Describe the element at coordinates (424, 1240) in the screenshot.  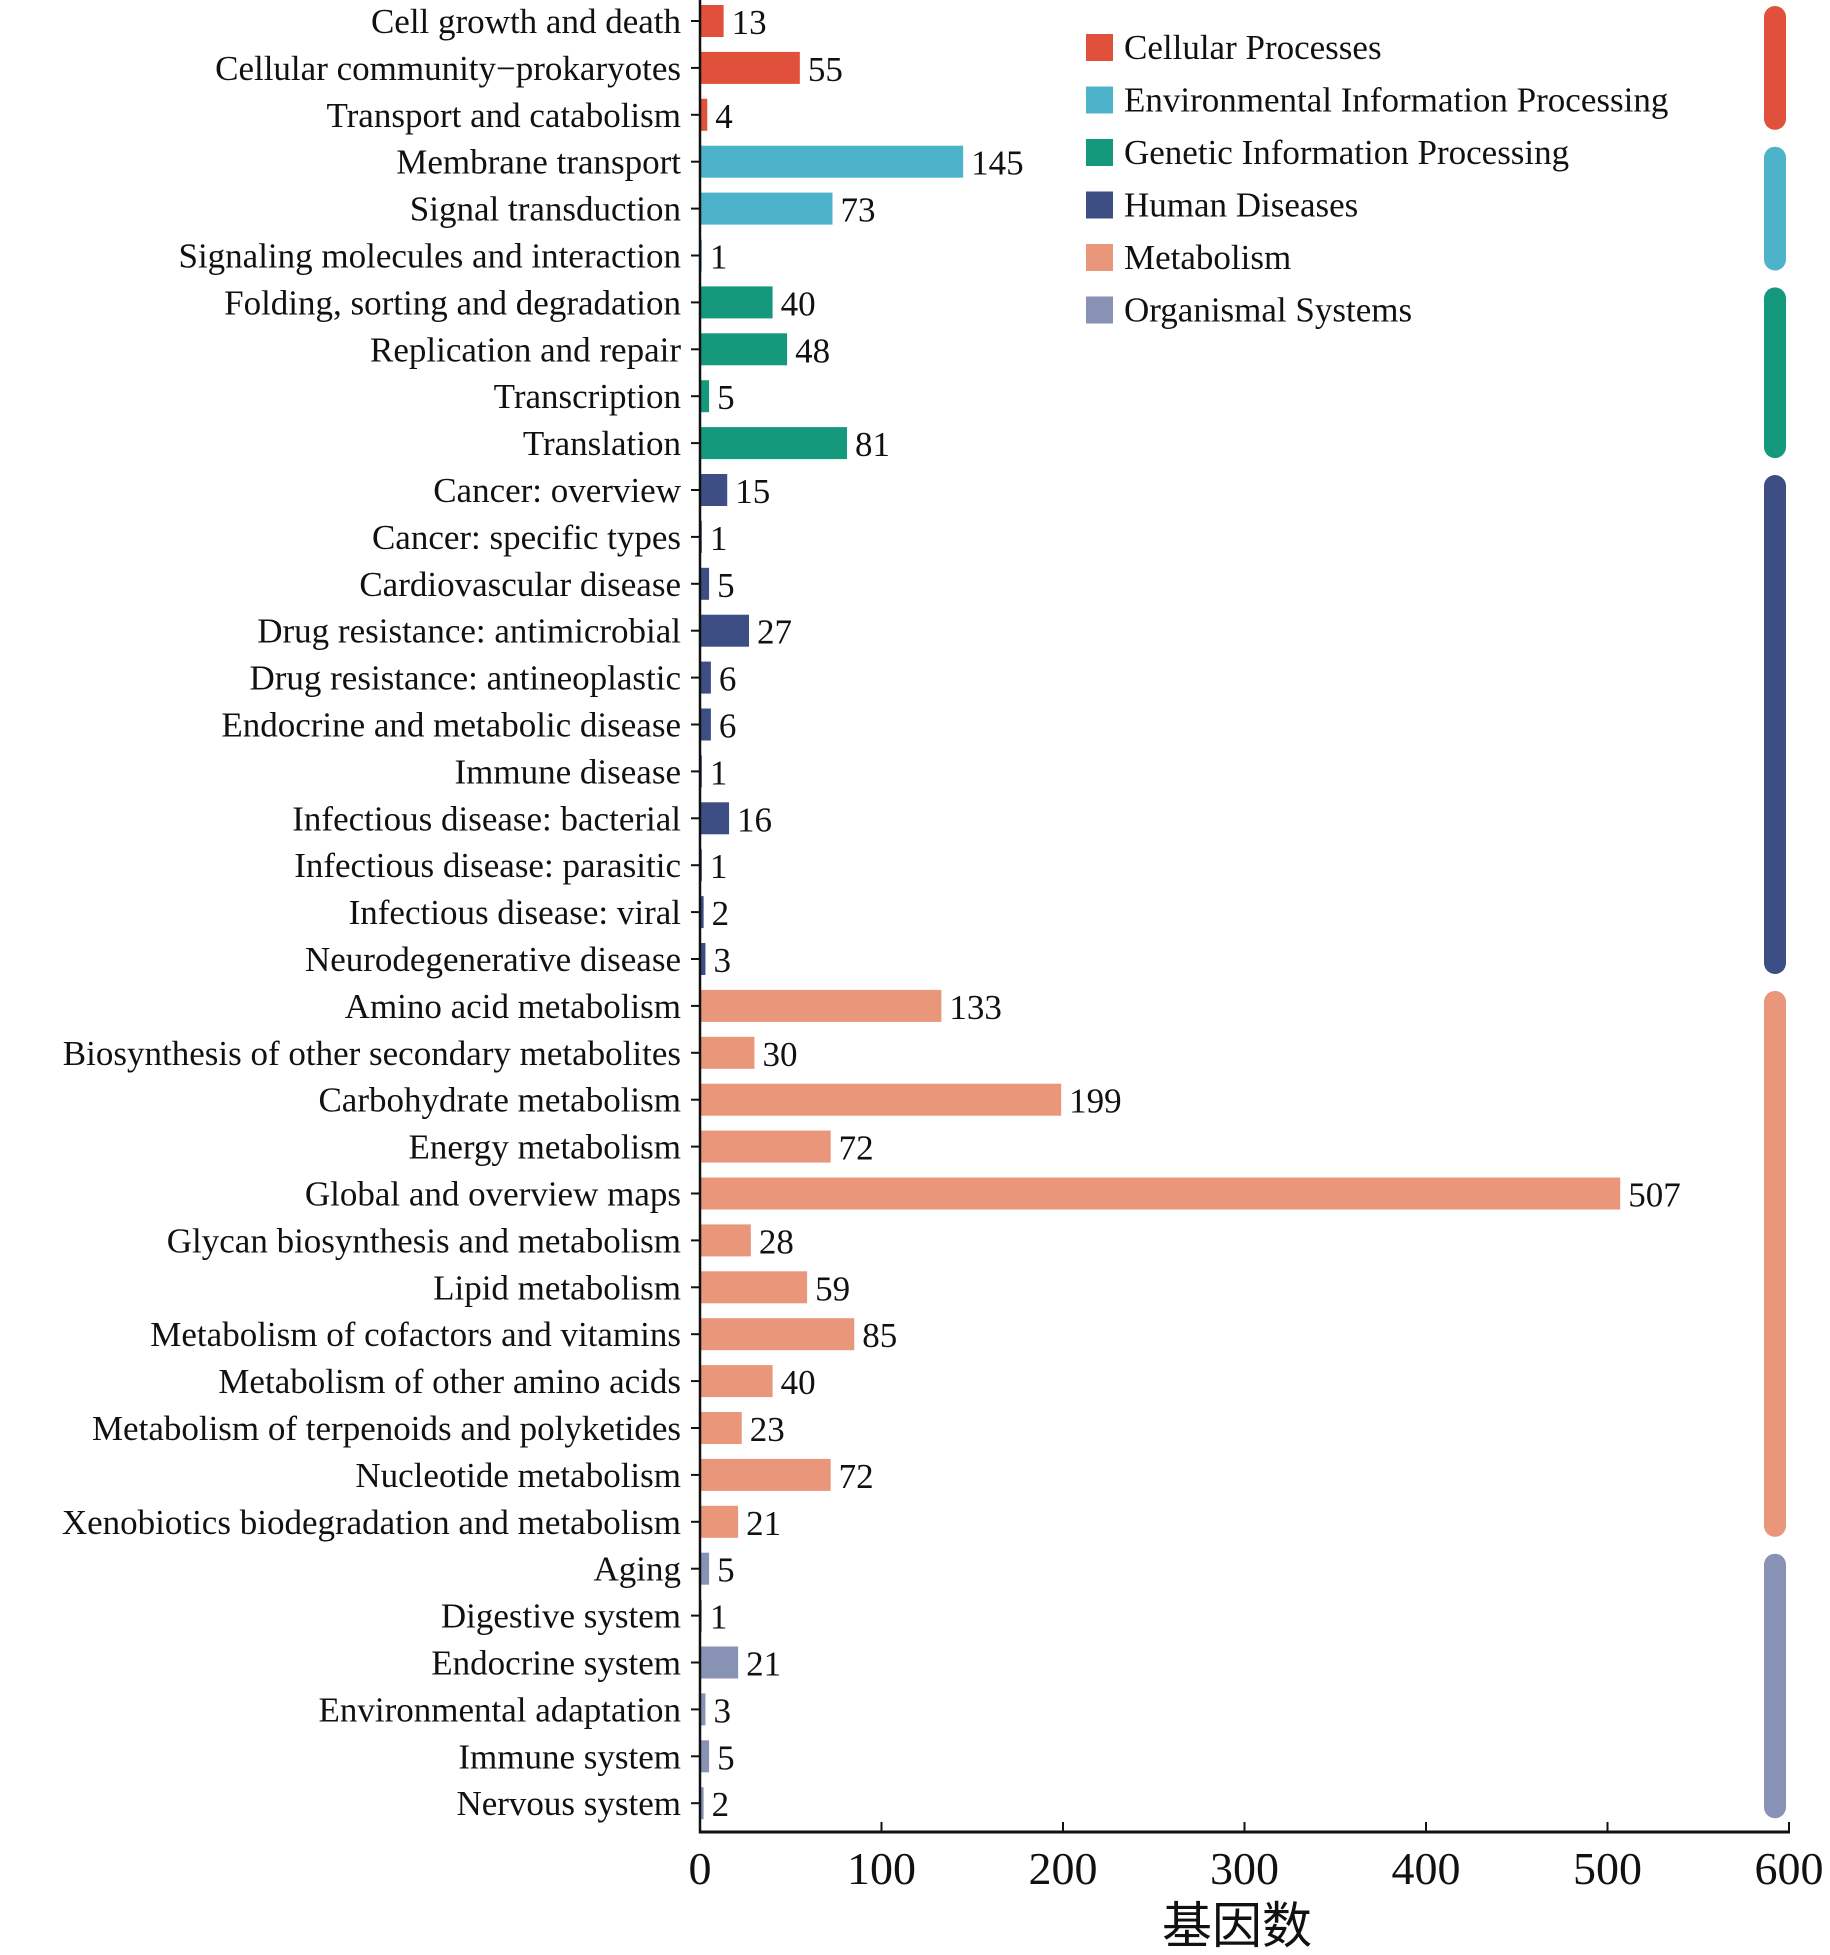
I see `category-label: Glycan biosynthesis and metabolism` at that location.